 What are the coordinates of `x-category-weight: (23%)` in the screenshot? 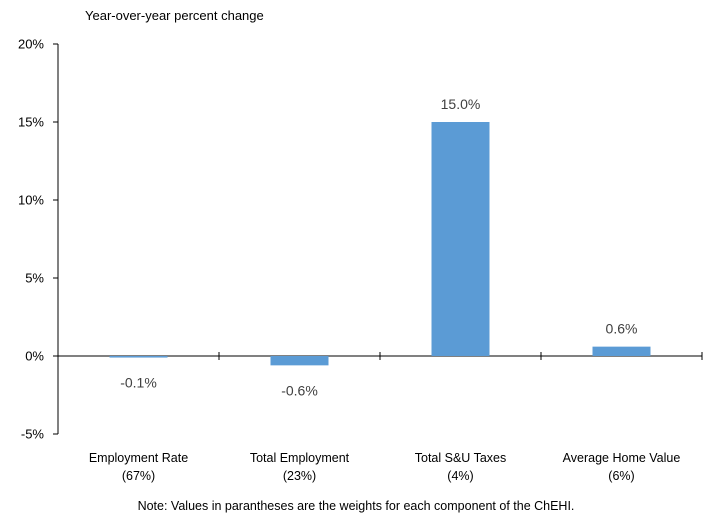 It's located at (299, 476).